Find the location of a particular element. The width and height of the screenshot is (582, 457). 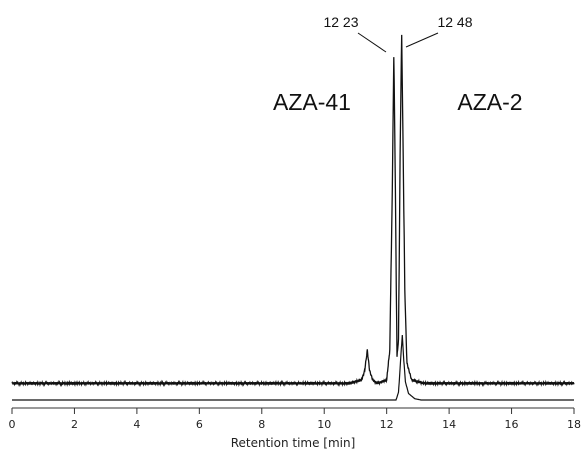

retention-time-label-2: 12 48 is located at coordinates (454, 22).